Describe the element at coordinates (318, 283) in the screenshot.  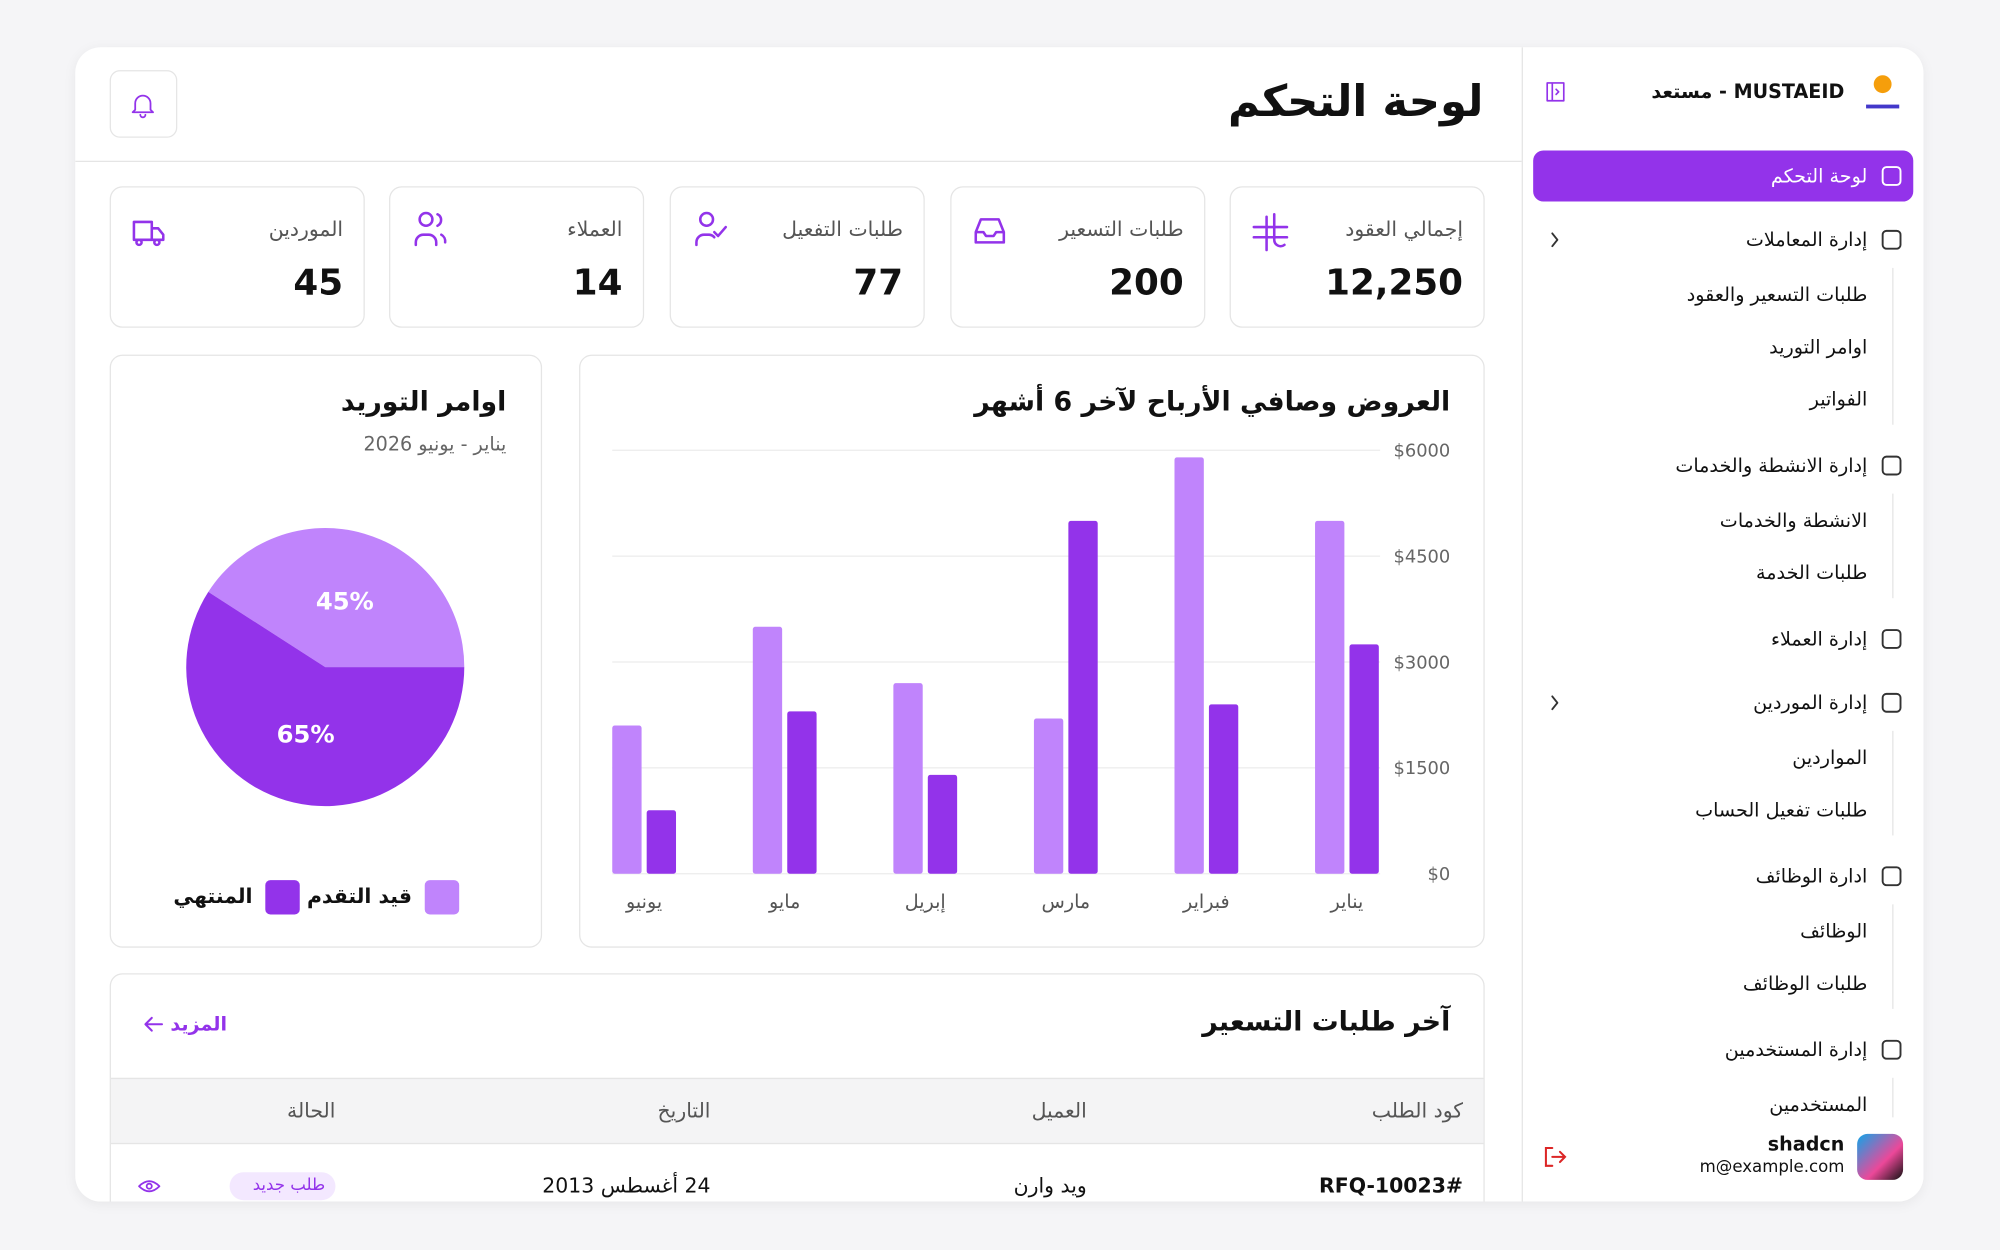
I see `stat-value: 45` at that location.